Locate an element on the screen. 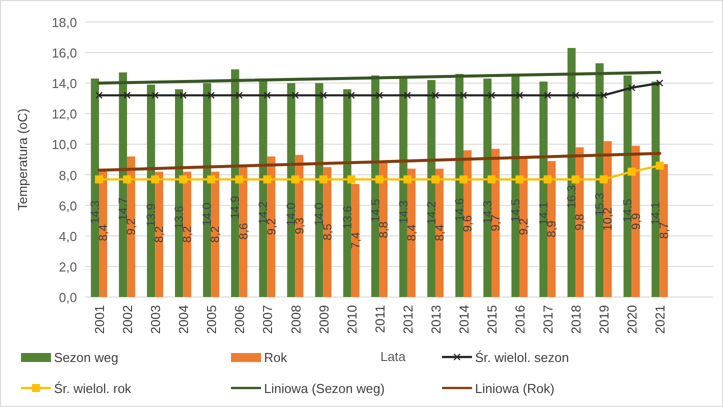 Image resolution: width=723 pixels, height=407 pixels. x-tick-label: 2008 is located at coordinates (296, 319).